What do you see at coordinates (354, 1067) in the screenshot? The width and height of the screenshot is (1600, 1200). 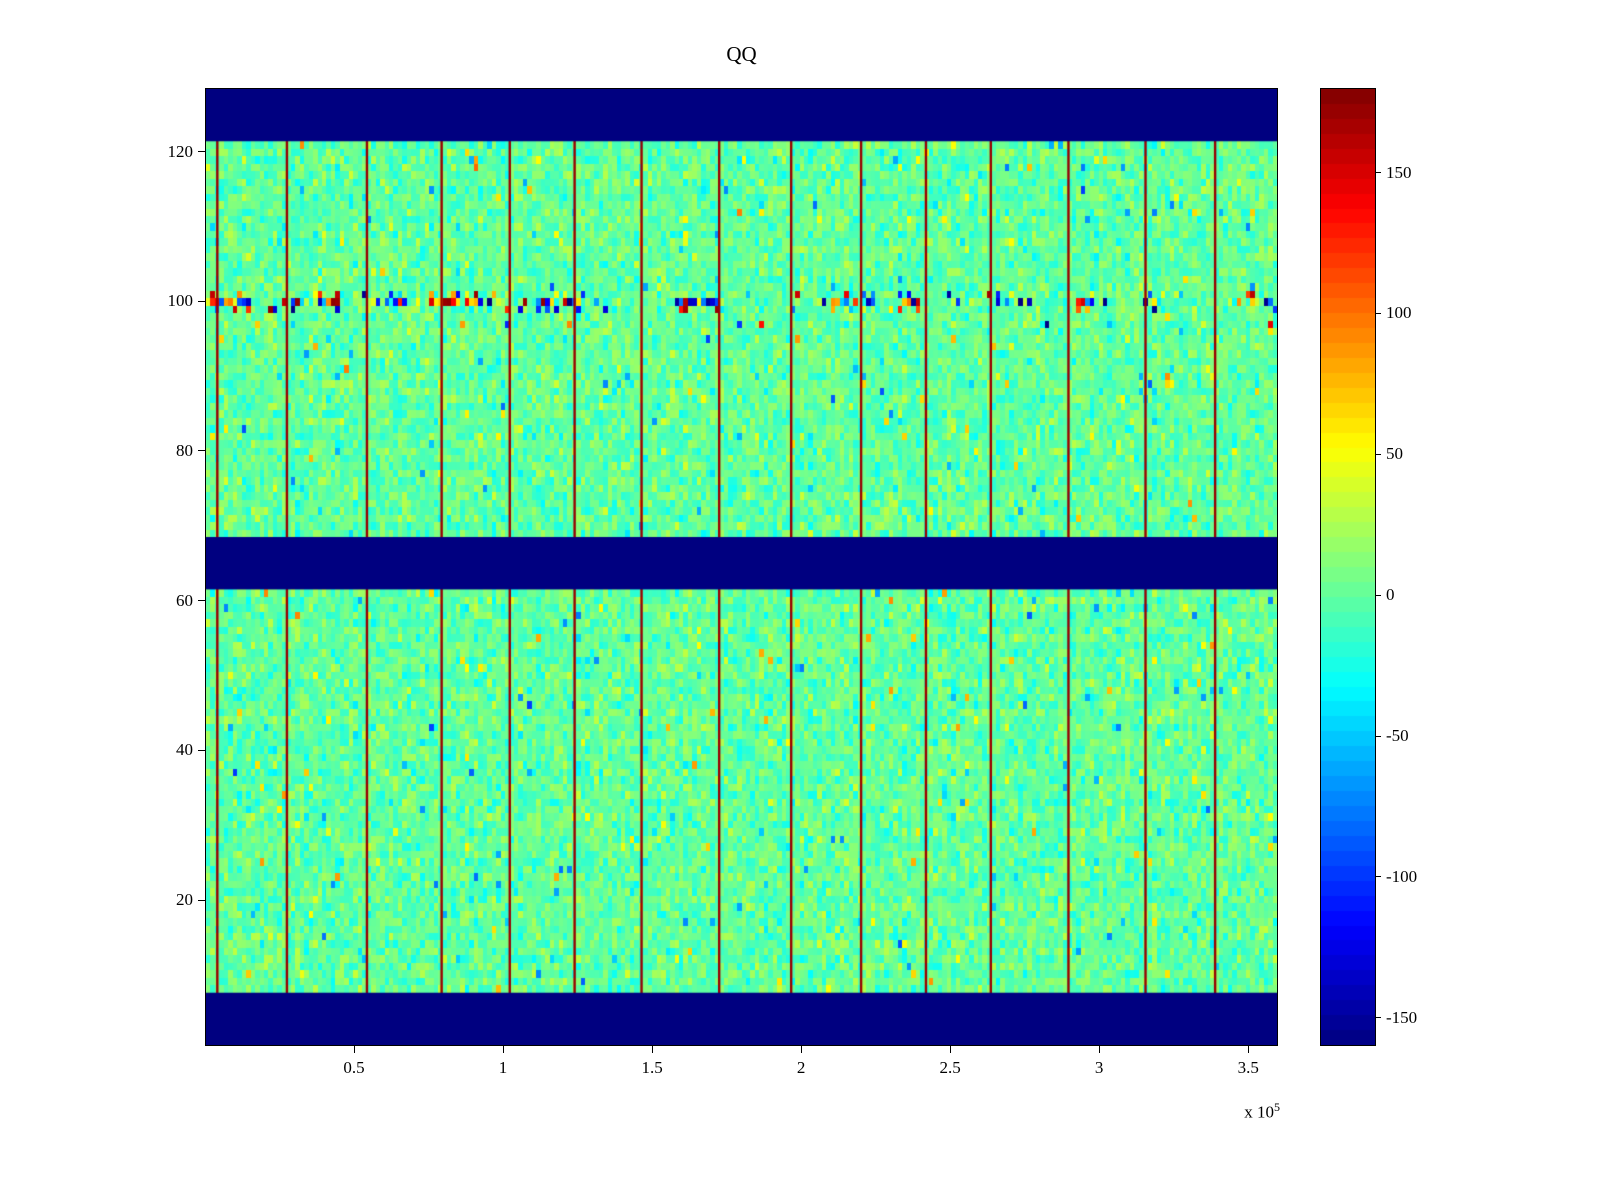 I see `x-tick-label: 0.5` at bounding box center [354, 1067].